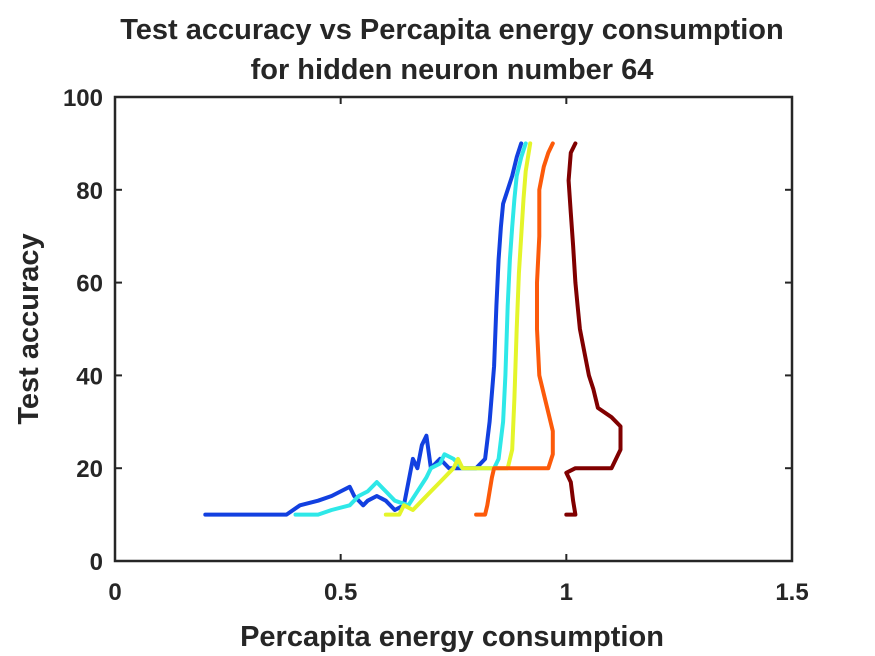 The height and width of the screenshot is (656, 875). What do you see at coordinates (96, 562) in the screenshot?
I see `y-tick-label: 0` at bounding box center [96, 562].